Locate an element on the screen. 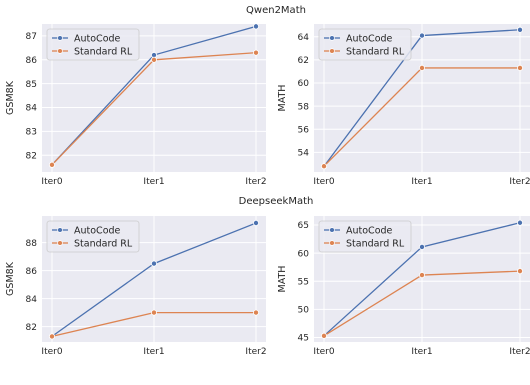  y-tick-label: 83 is located at coordinates (31, 133).